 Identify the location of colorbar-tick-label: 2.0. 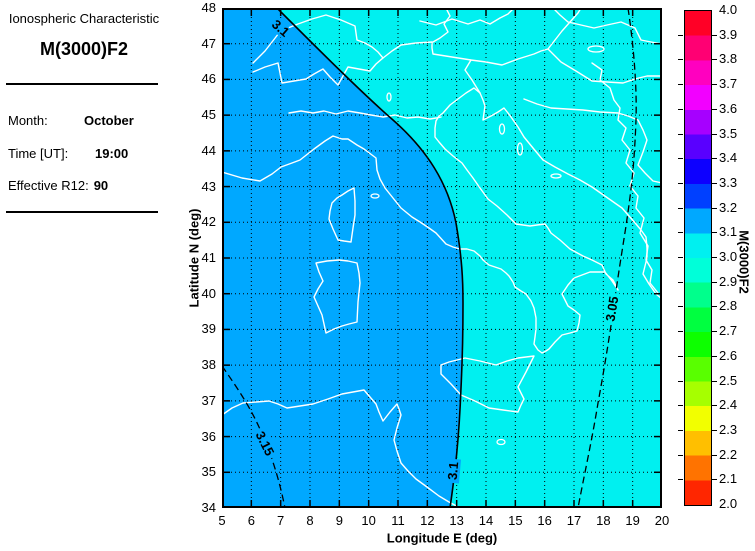
(728, 503).